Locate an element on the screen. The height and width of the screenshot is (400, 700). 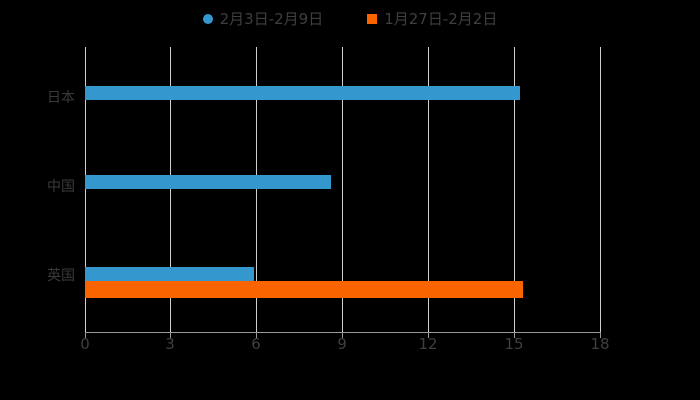
y-tick-label-japan: 日本 is located at coordinates (61, 98).